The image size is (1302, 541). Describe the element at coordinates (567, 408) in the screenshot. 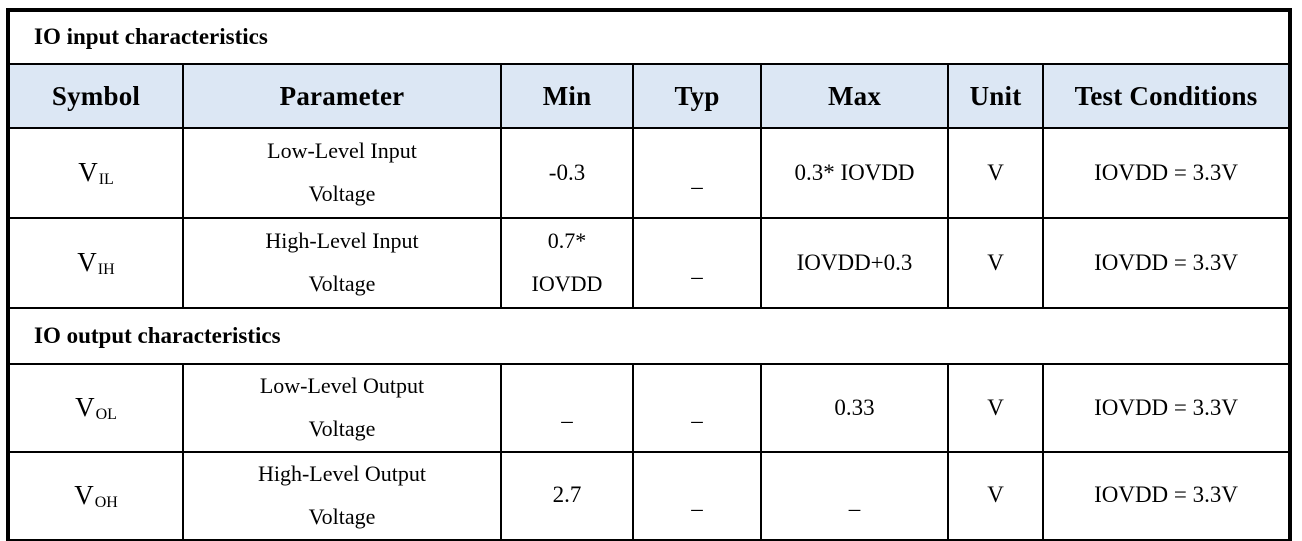

I see `min-cell: –` at that location.